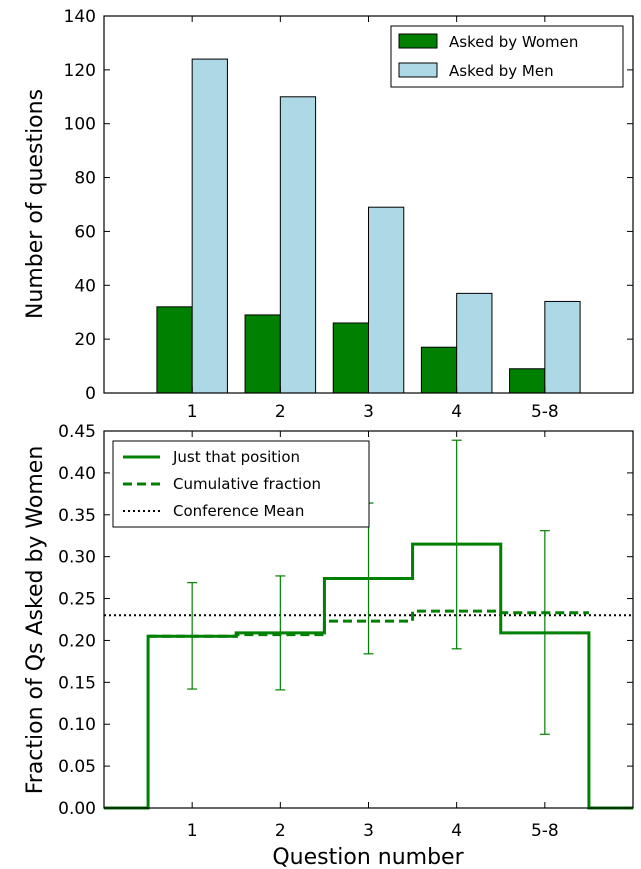 The height and width of the screenshot is (869, 641). Describe the element at coordinates (35, 204) in the screenshot. I see `top-y-axis-title: Number of questions` at that location.